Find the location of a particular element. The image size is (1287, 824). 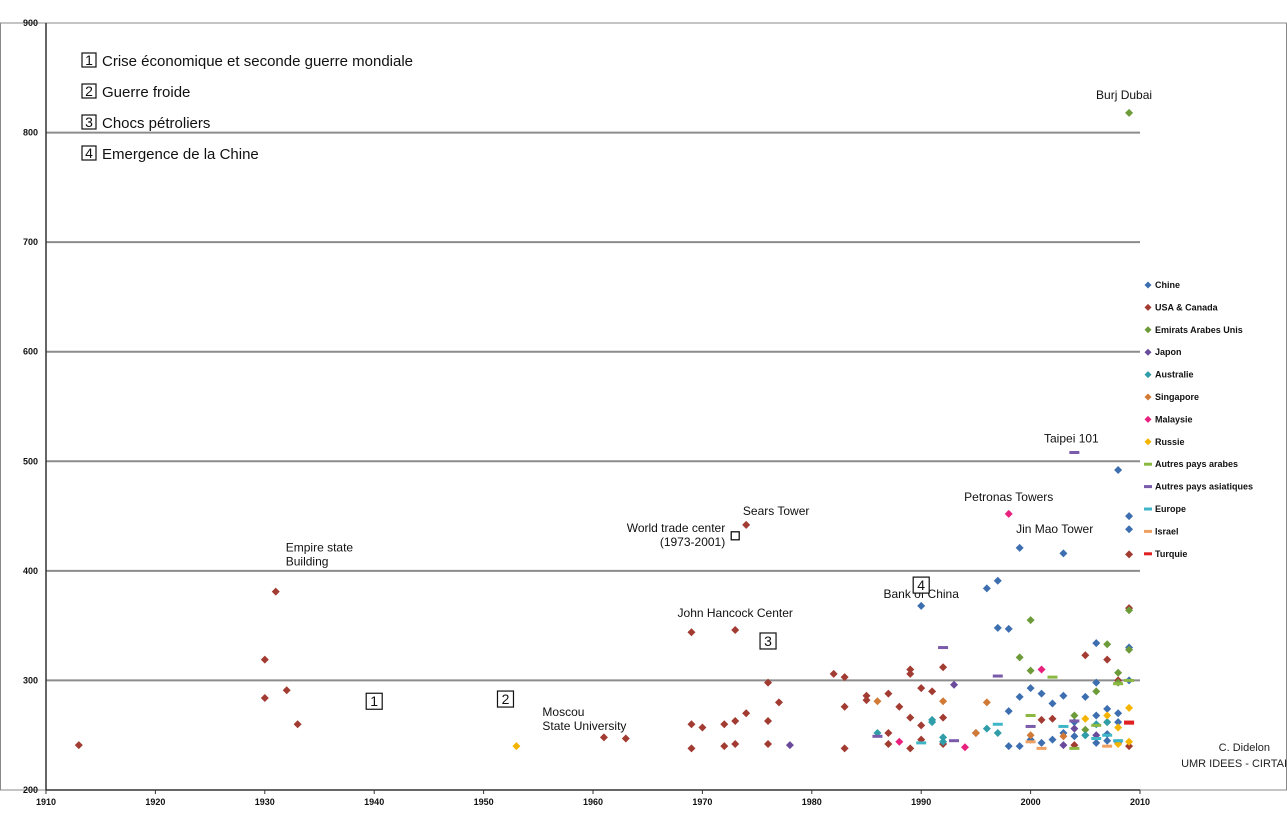

legend-label: Israel is located at coordinates (1167, 531).